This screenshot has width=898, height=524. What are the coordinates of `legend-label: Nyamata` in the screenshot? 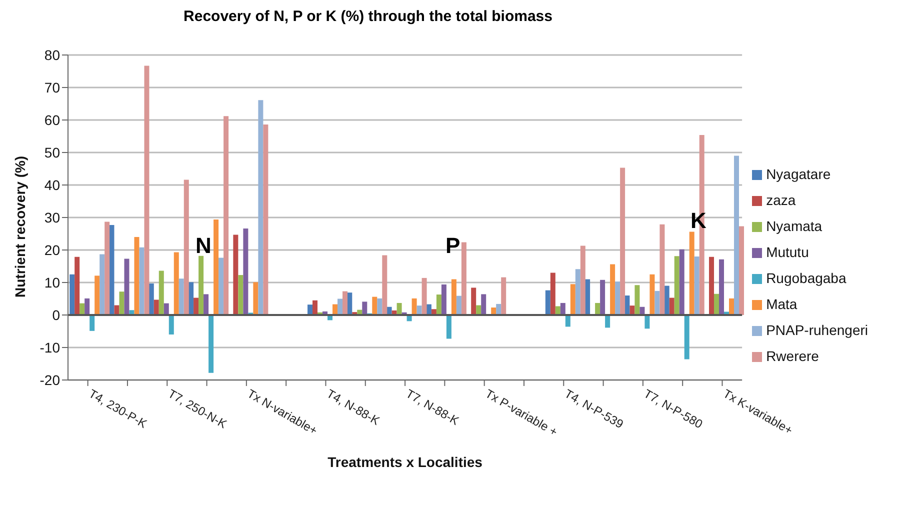 It's located at (794, 226).